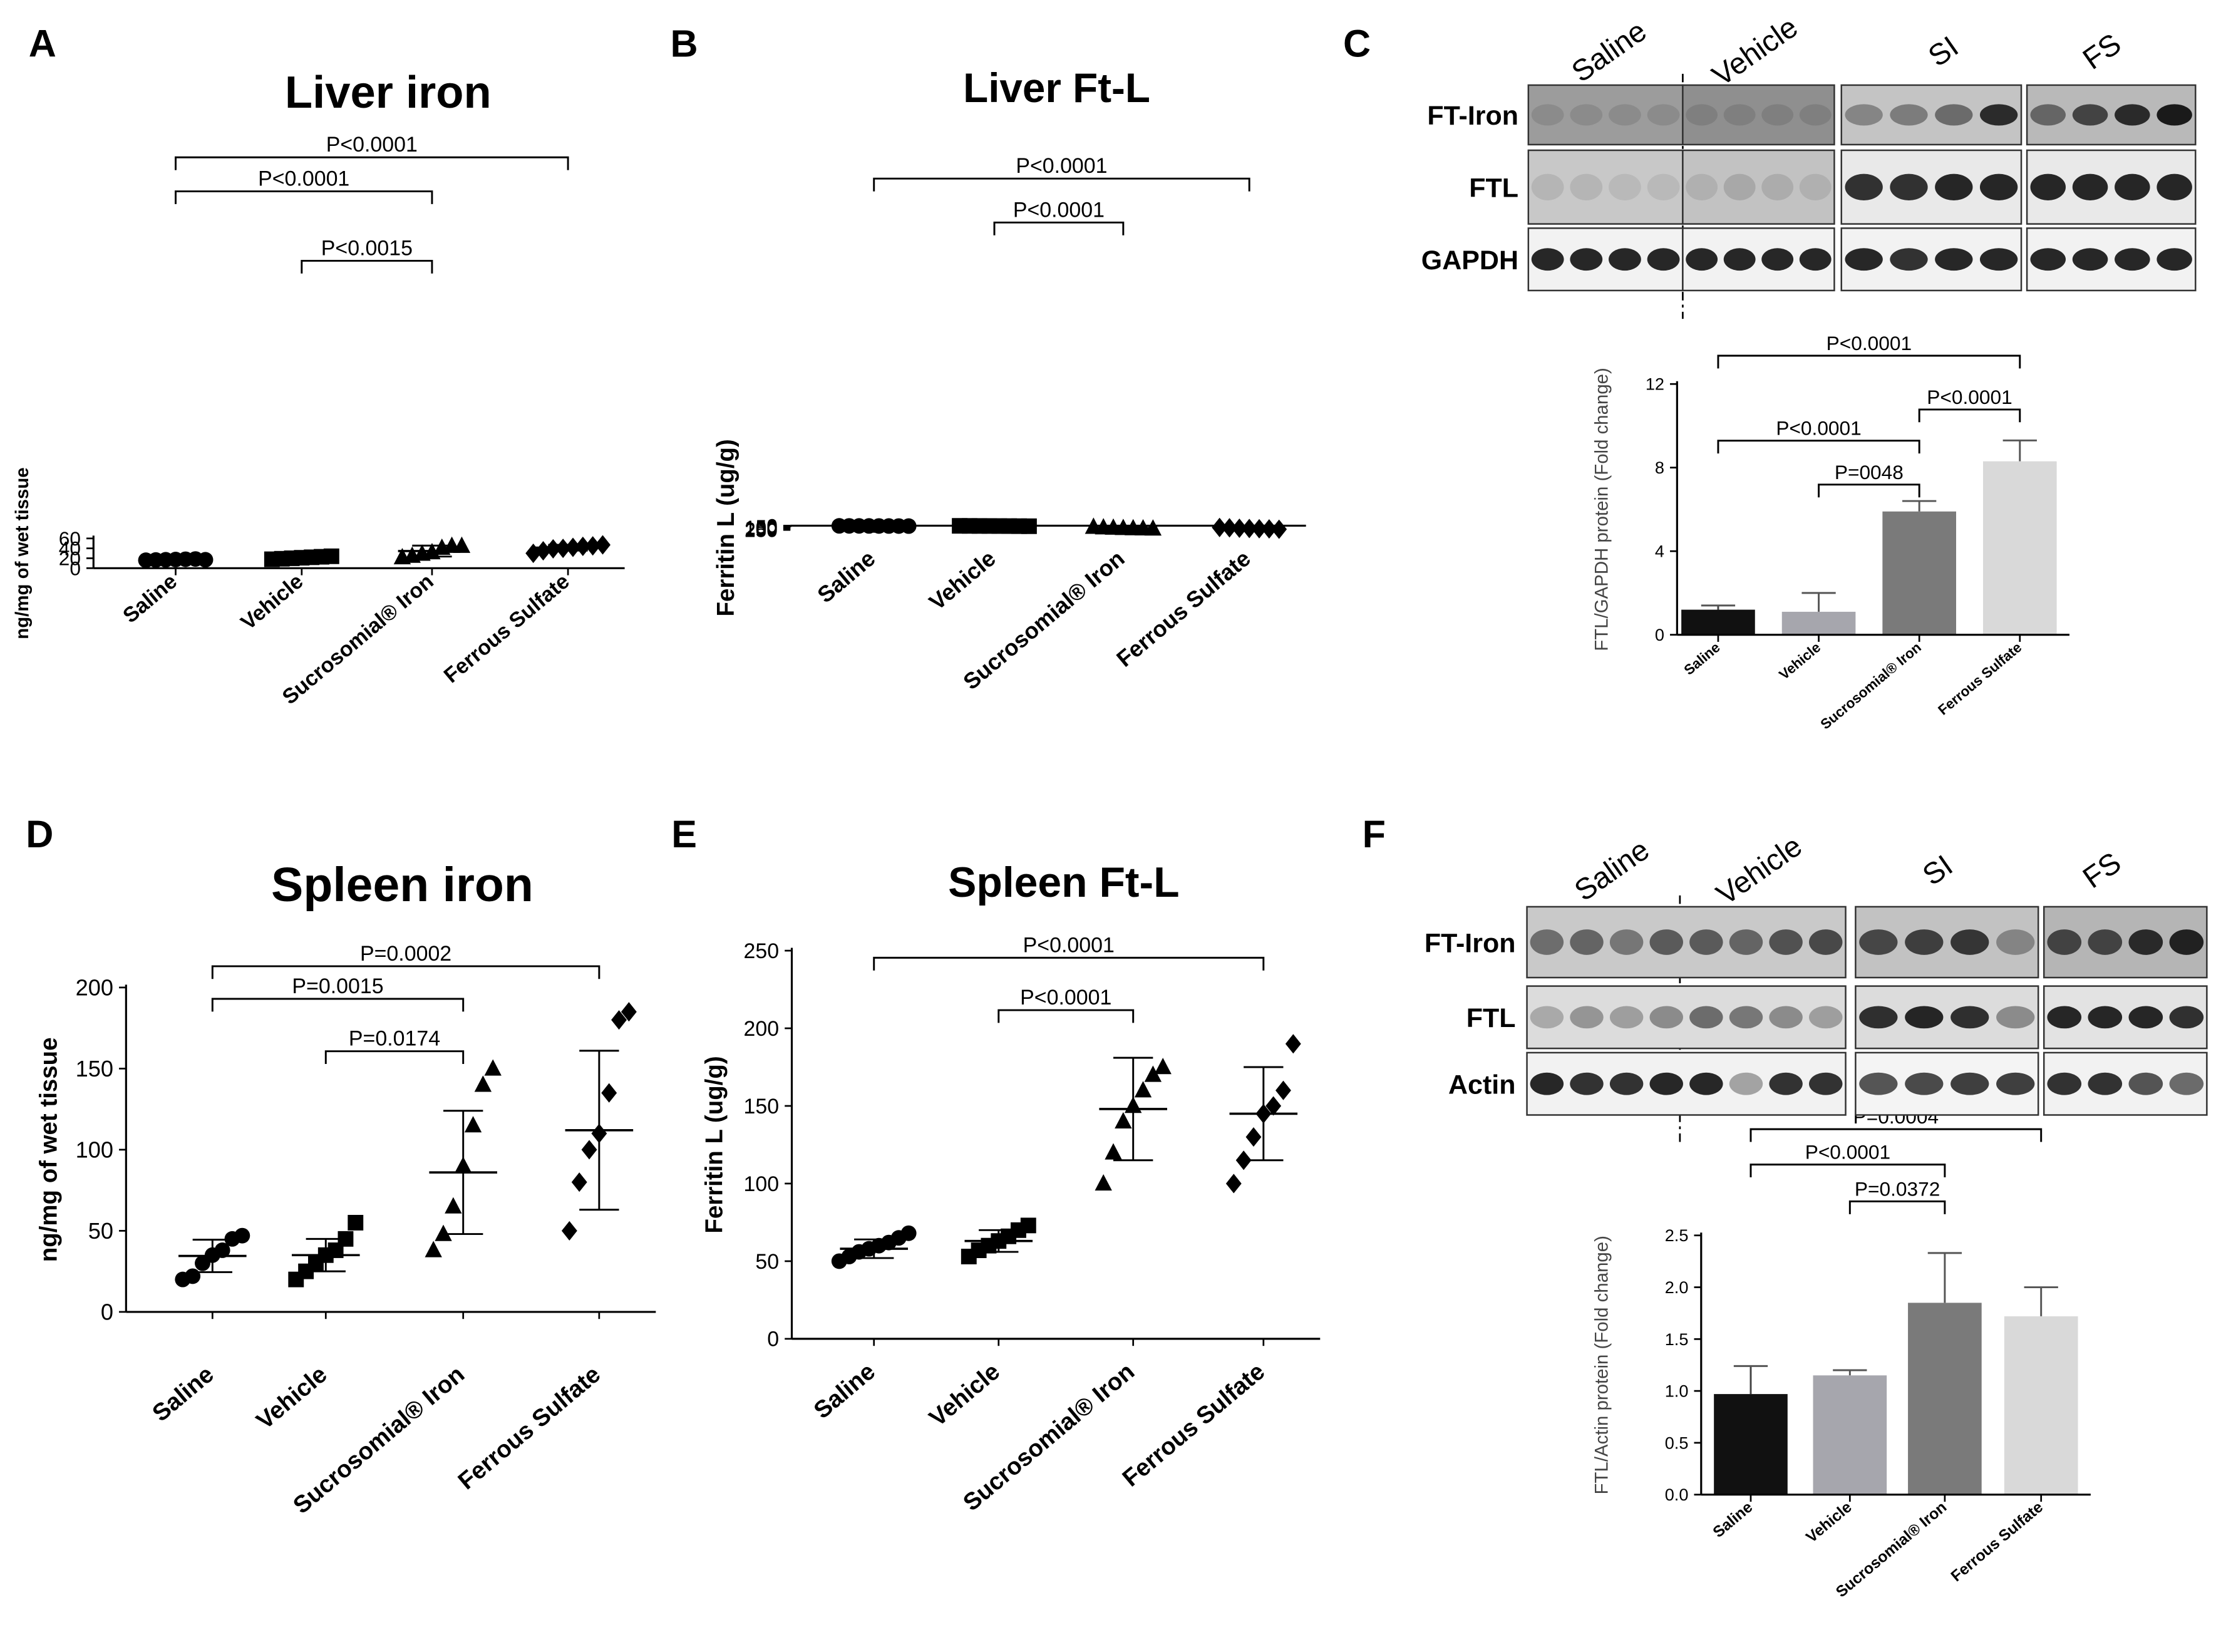 This screenshot has width=2221, height=1652. I want to click on y-tick-label: 100, so click(95, 1150).